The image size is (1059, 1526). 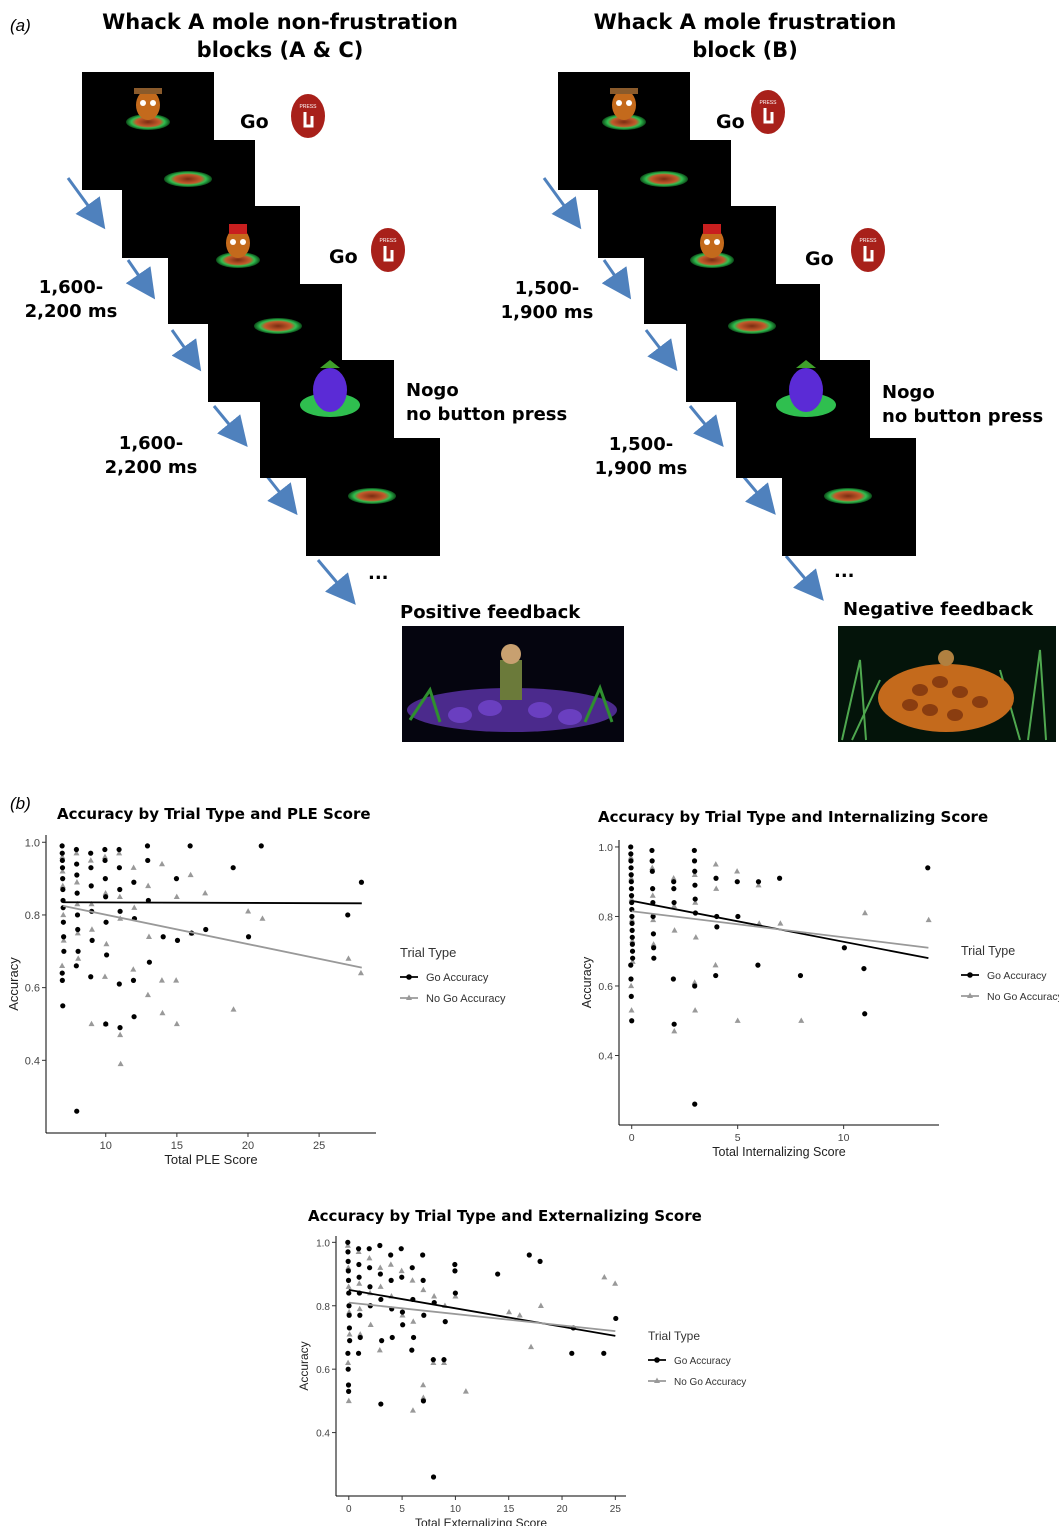 What do you see at coordinates (664, 179) in the screenshot?
I see `mole-hole-icon` at bounding box center [664, 179].